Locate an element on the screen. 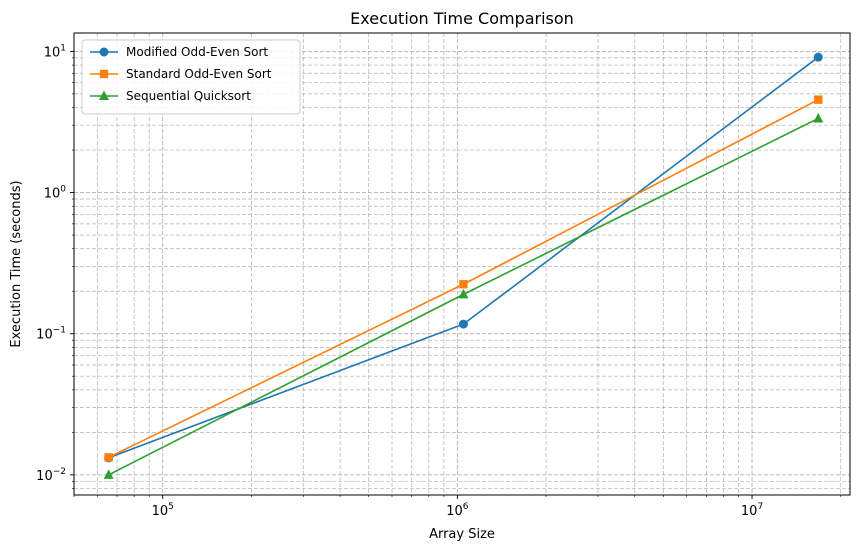  y-tick-label: 10⁻¹ is located at coordinates (51, 334).